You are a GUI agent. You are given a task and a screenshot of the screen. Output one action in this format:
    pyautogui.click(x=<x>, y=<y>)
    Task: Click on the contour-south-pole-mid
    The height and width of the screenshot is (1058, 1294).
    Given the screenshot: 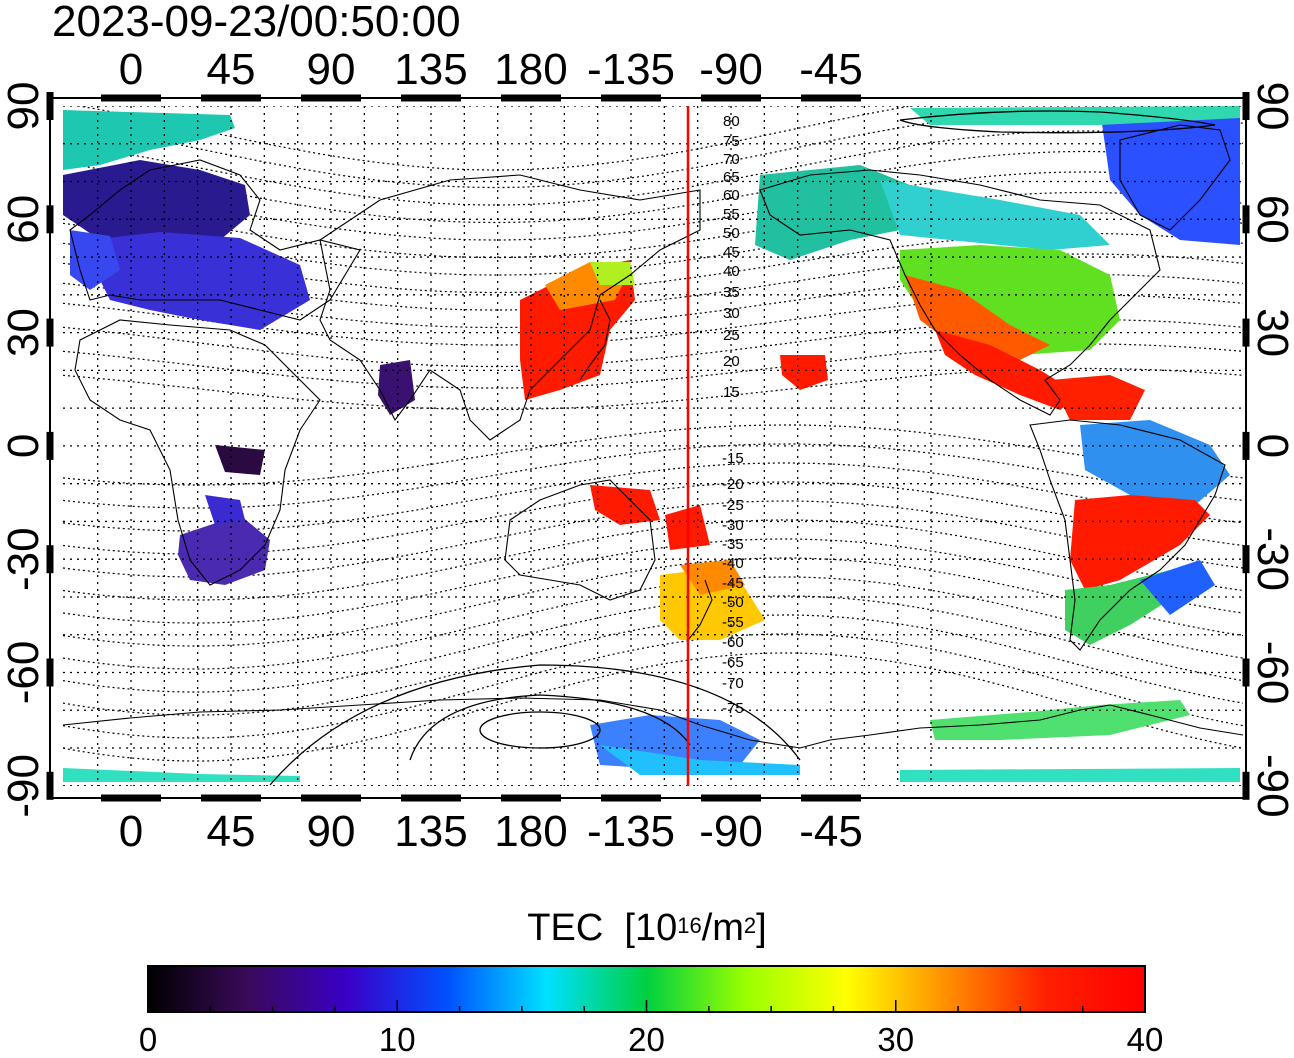 What is the action you would take?
    pyautogui.click(x=550, y=727)
    